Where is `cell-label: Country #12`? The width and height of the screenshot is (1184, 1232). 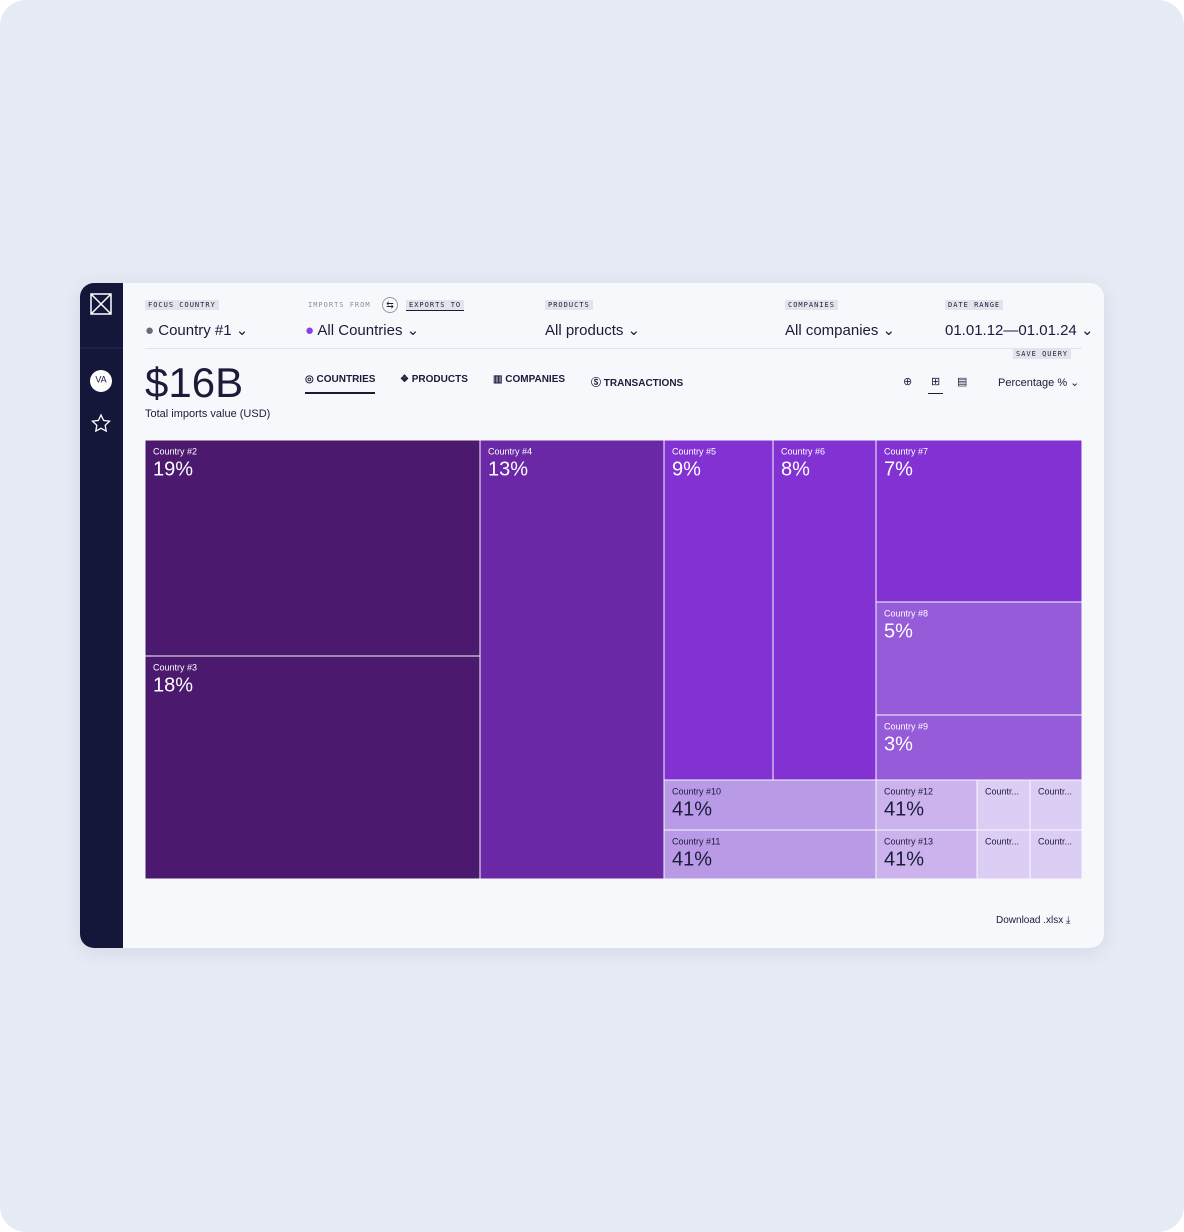
cell-label: Country #12 is located at coordinates (908, 791).